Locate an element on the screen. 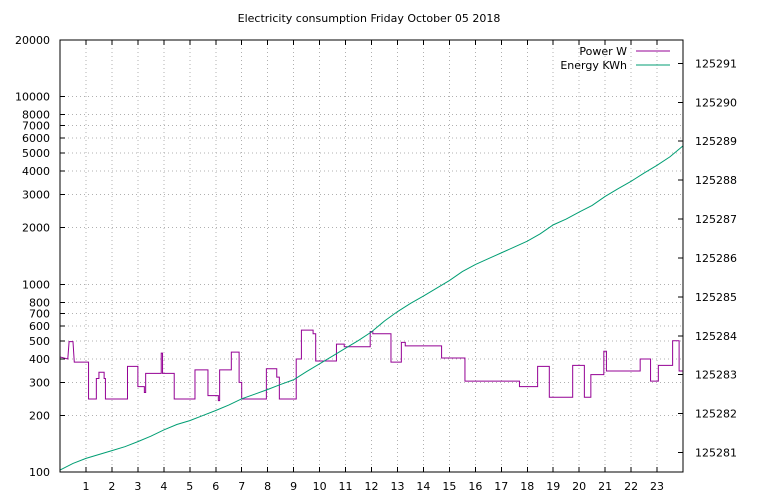  y-tick-label: 400 is located at coordinates (39, 359).